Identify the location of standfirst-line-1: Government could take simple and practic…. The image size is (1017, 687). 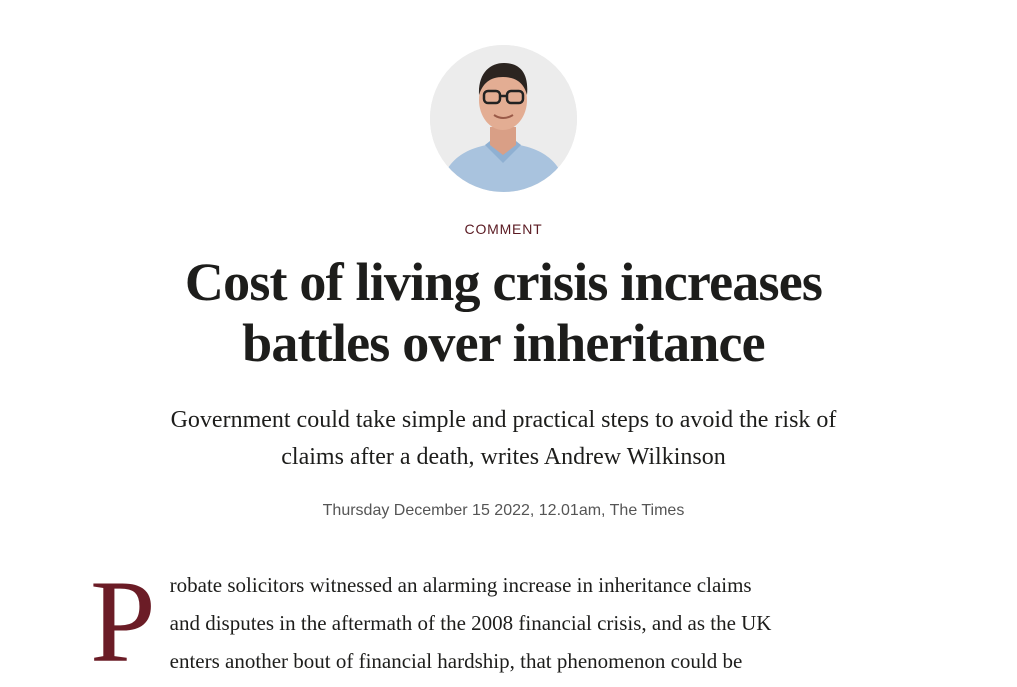
(503, 420).